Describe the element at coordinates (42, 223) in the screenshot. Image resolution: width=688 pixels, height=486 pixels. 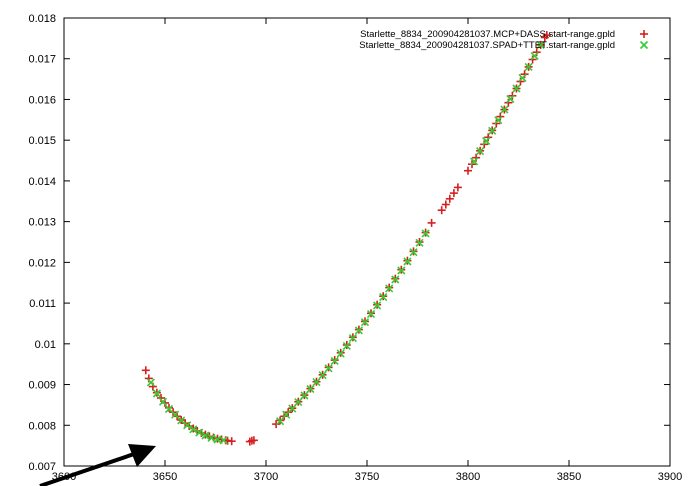
I see `y-tick-label: 0.013` at that location.